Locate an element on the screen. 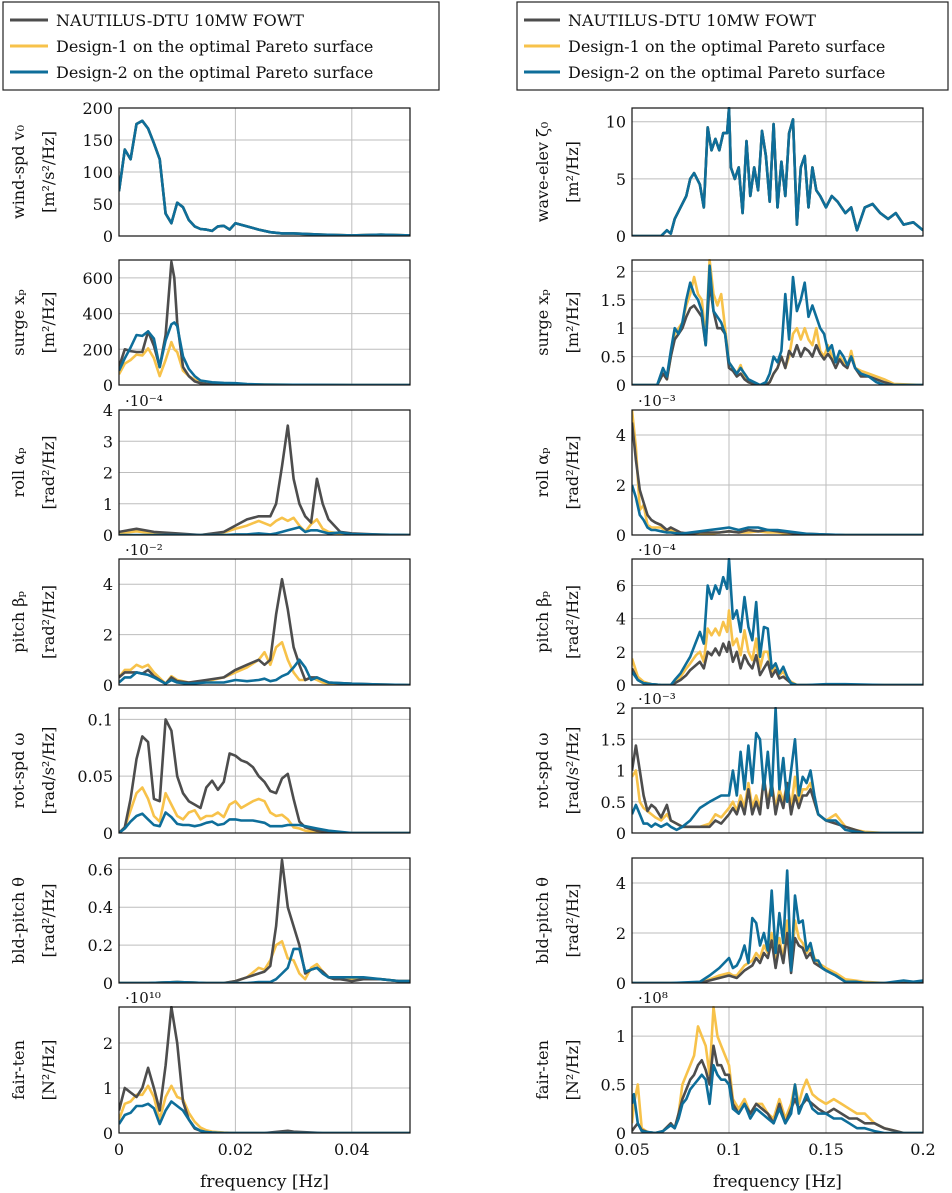 This screenshot has height=1193, width=952. y-axis-label-unit: [m²/s²/Hz] is located at coordinates (48, 172).